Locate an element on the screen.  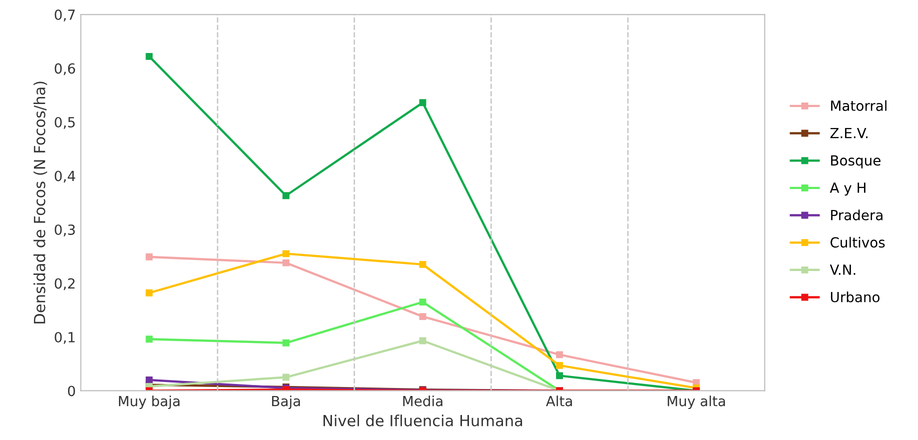
x-tick-label: Media is located at coordinates (422, 401).